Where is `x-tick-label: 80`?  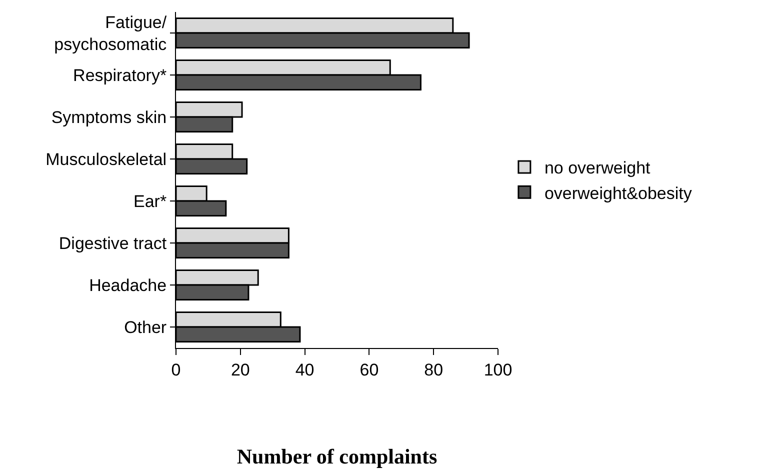 x-tick-label: 80 is located at coordinates (434, 370).